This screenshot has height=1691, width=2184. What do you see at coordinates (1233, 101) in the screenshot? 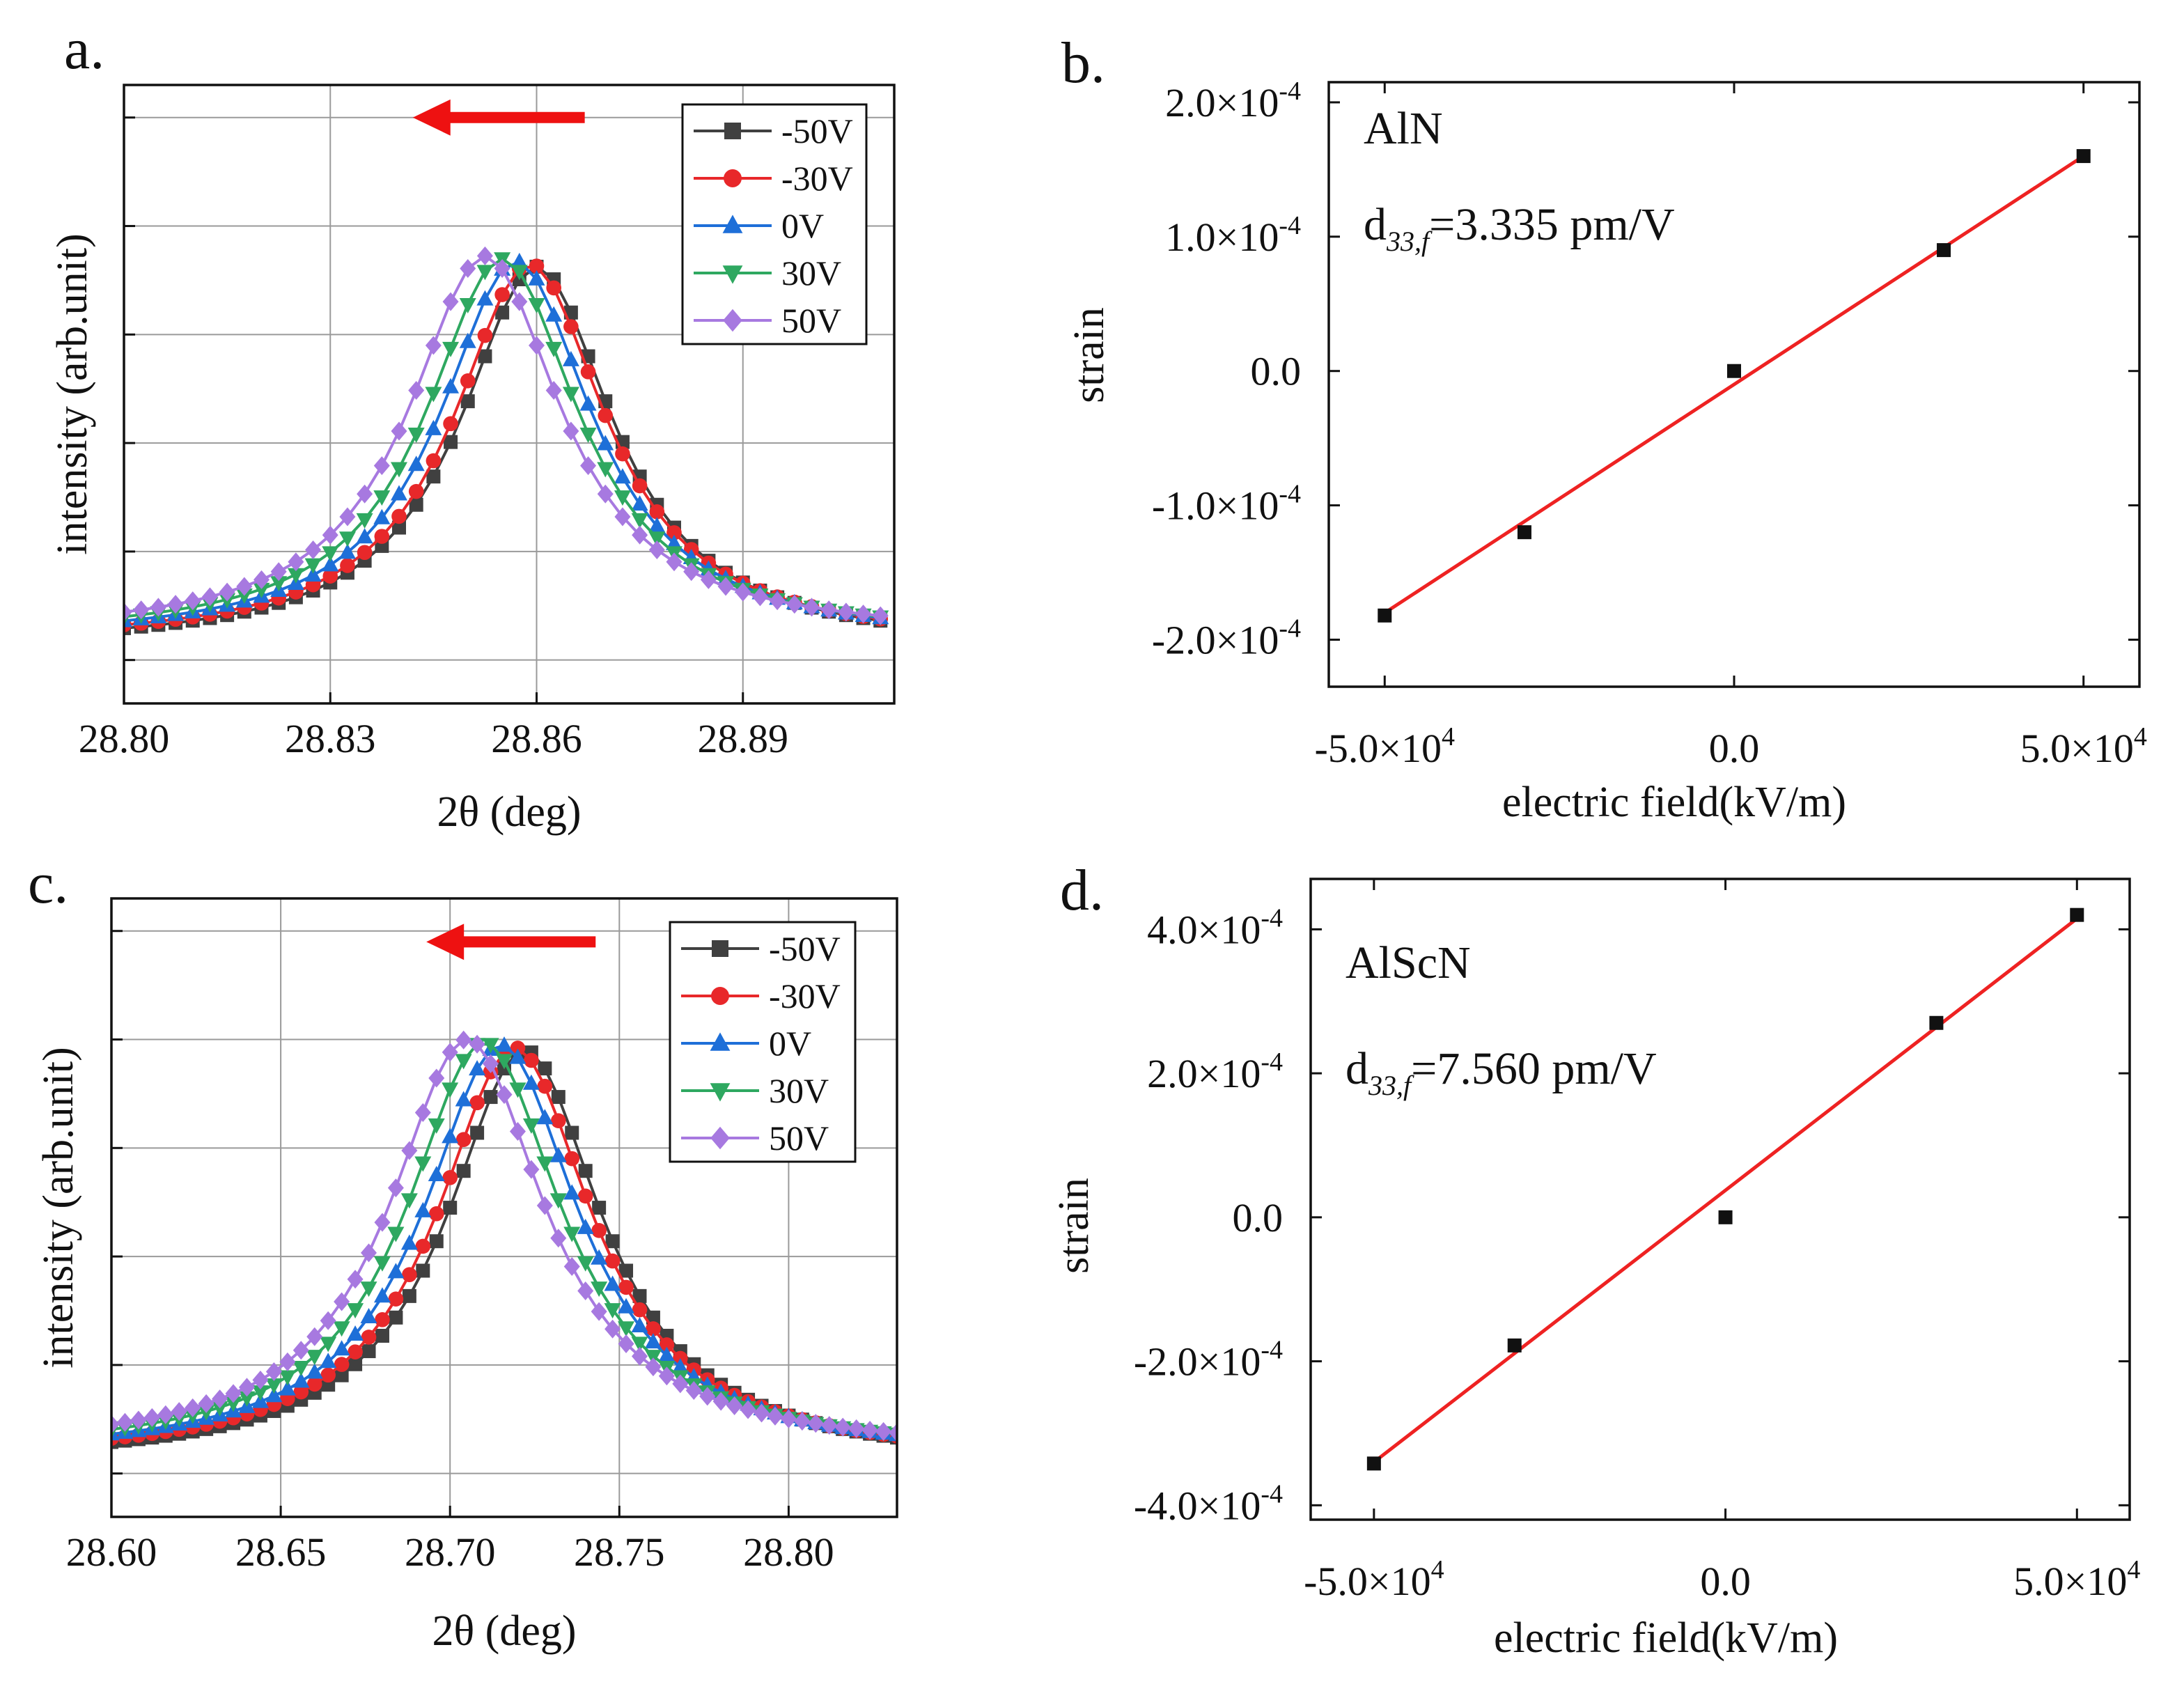
I see `panel-b-y-tick-label-4: 2.0×10⁻⁴` at bounding box center [1233, 101].